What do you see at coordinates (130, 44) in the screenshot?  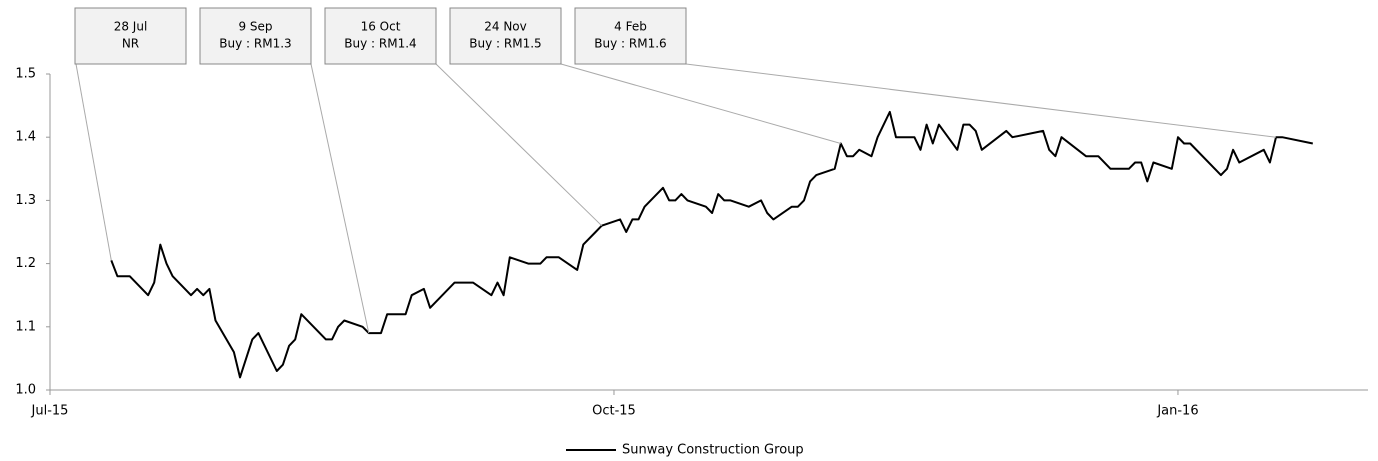 I see `annotation-label: NR` at bounding box center [130, 44].